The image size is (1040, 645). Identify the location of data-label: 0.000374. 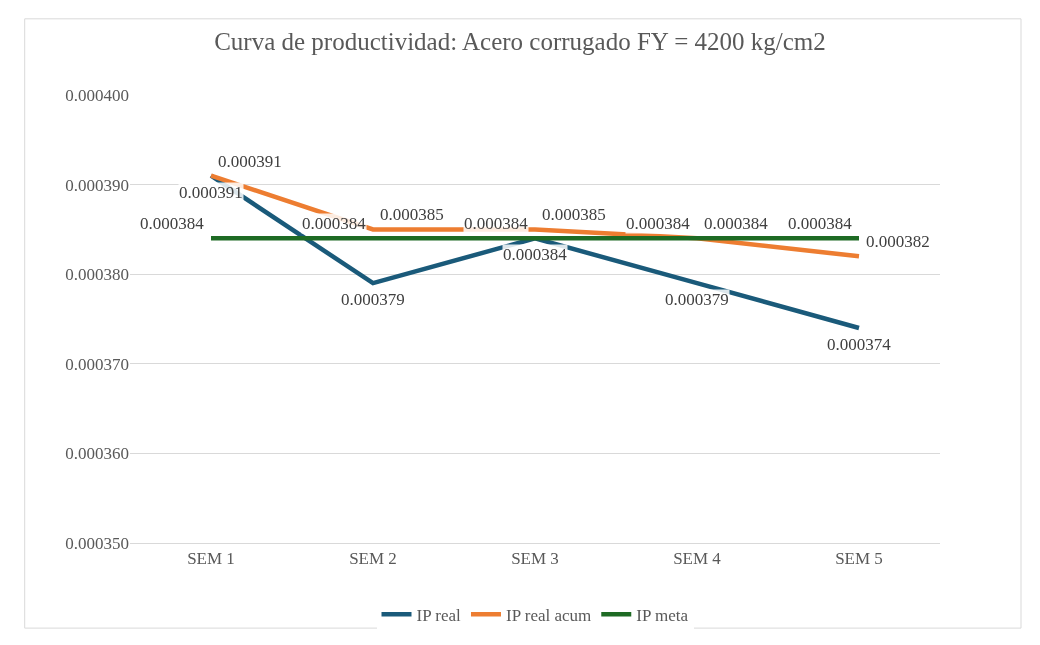
(859, 344).